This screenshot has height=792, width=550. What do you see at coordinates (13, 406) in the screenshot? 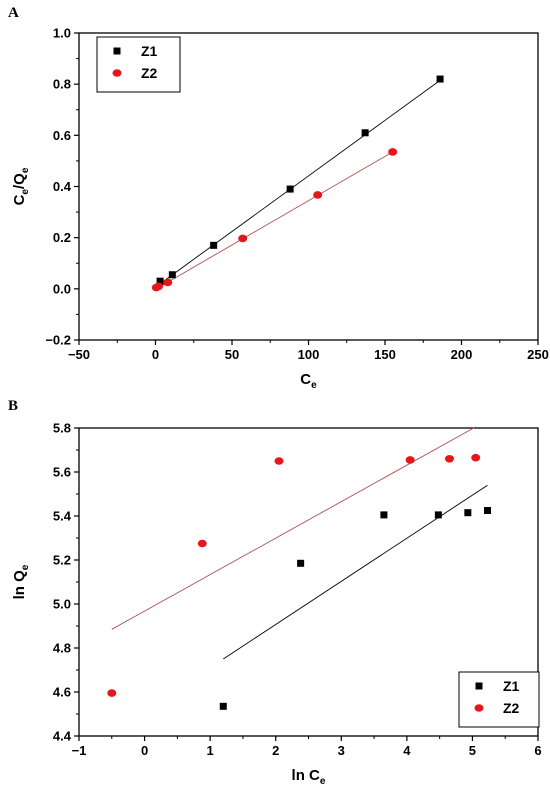
I see `panel-label-b: B` at bounding box center [13, 406].